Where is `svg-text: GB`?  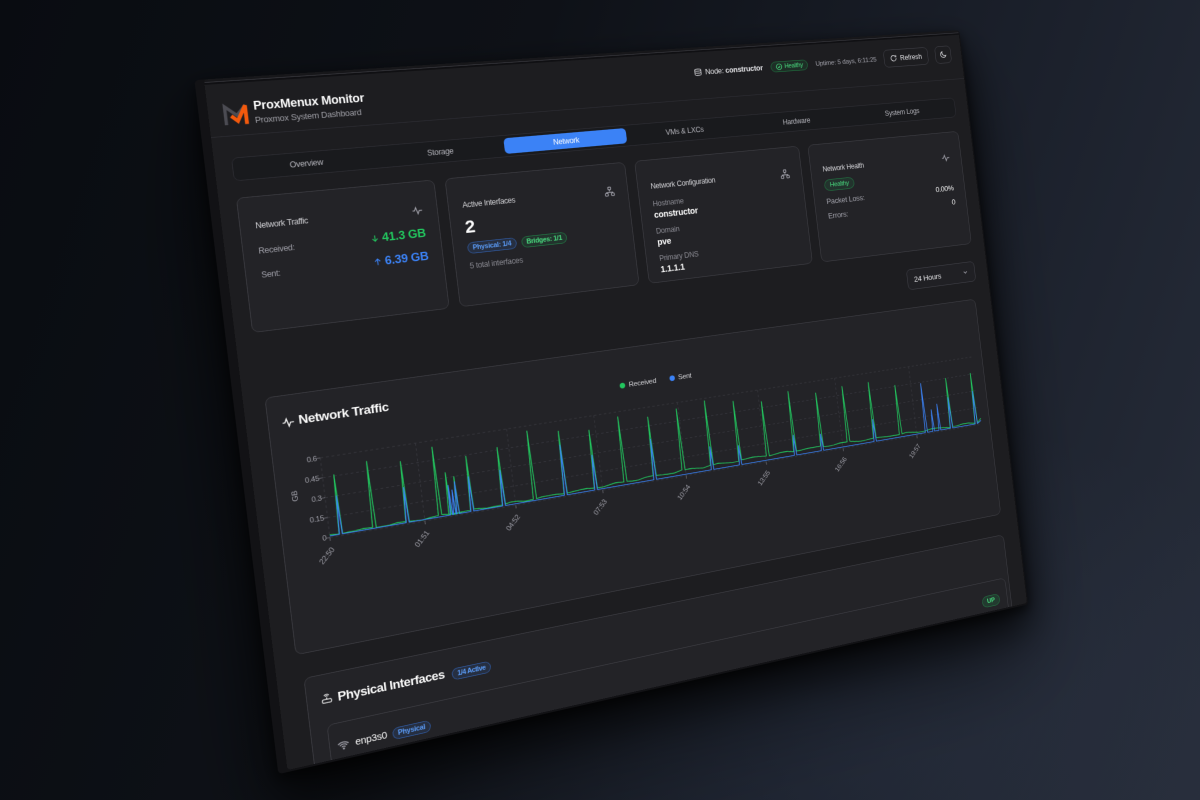 svg-text: GB is located at coordinates (294, 496).